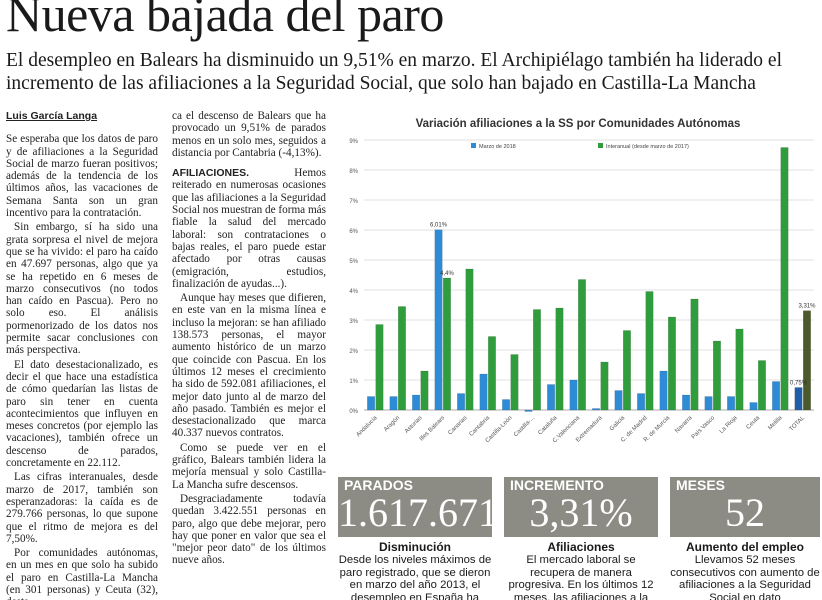 The height and width of the screenshot is (600, 822). What do you see at coordinates (418, 512) in the screenshot?
I see `stat-value: 1.617.671` at bounding box center [418, 512].